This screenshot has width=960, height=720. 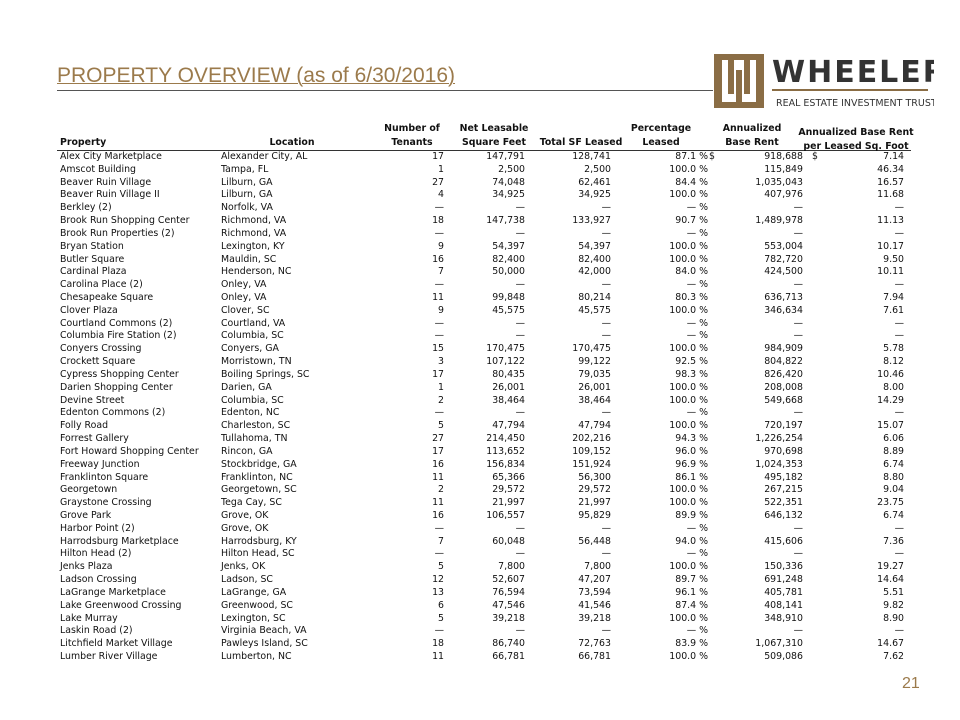 What do you see at coordinates (247, 580) in the screenshot?
I see `table-cell: Ladson, SC` at bounding box center [247, 580].